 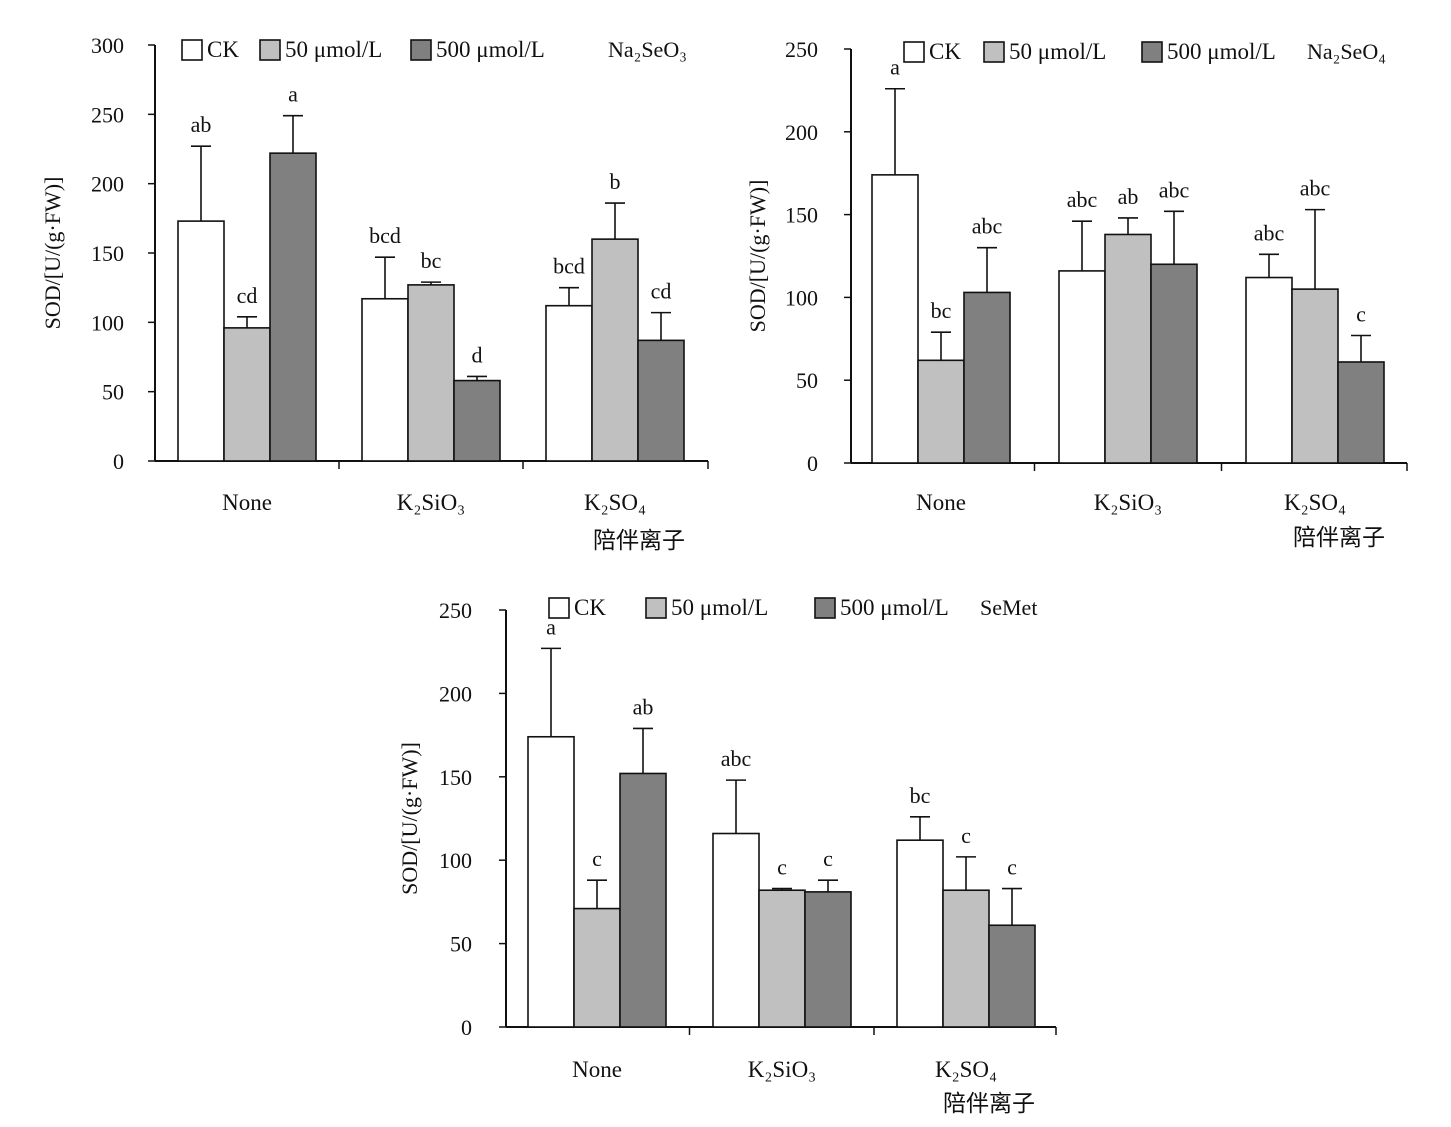 I want to click on y-tick-label: 300, so click(x=107, y=45).